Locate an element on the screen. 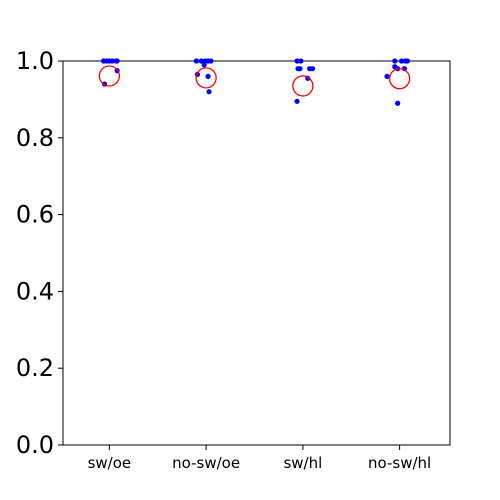  y-axis: 0.0 0.2 0.4 0.6 0.8 1.0 is located at coordinates (39, 253).